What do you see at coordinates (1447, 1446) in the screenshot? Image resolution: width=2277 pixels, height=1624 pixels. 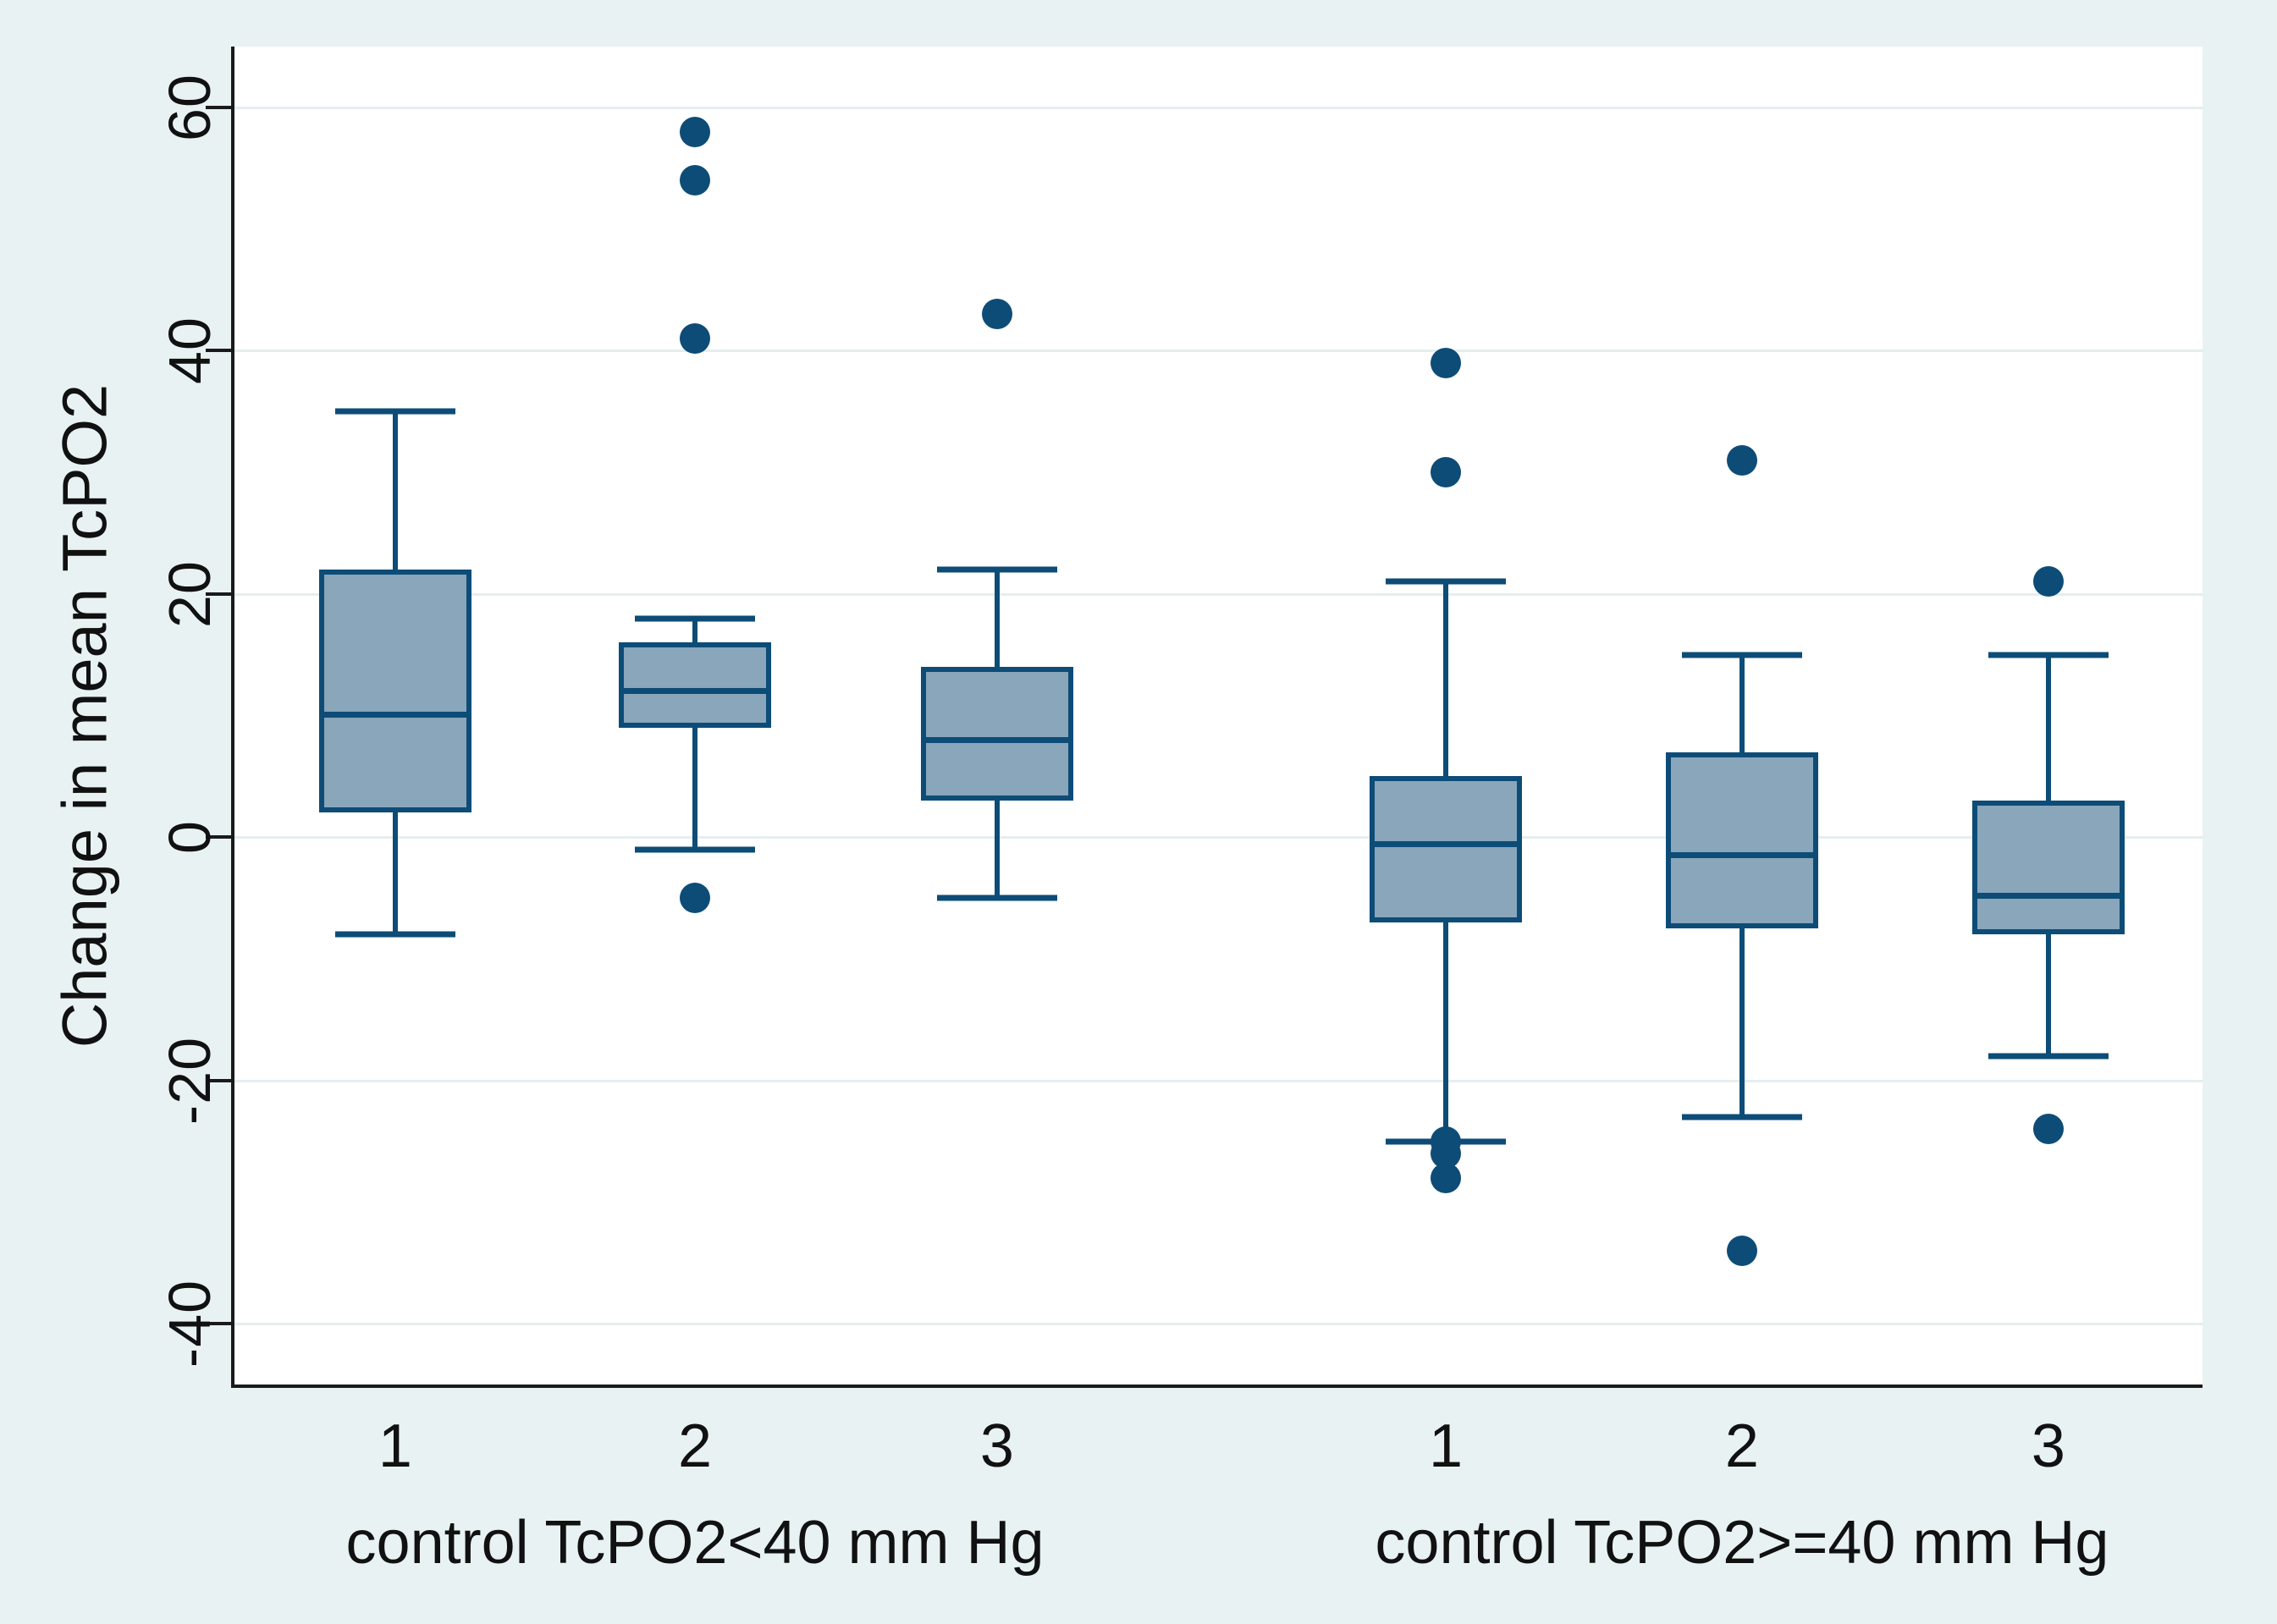 I see `x-tick-label-g2-1: 1` at bounding box center [1447, 1446].